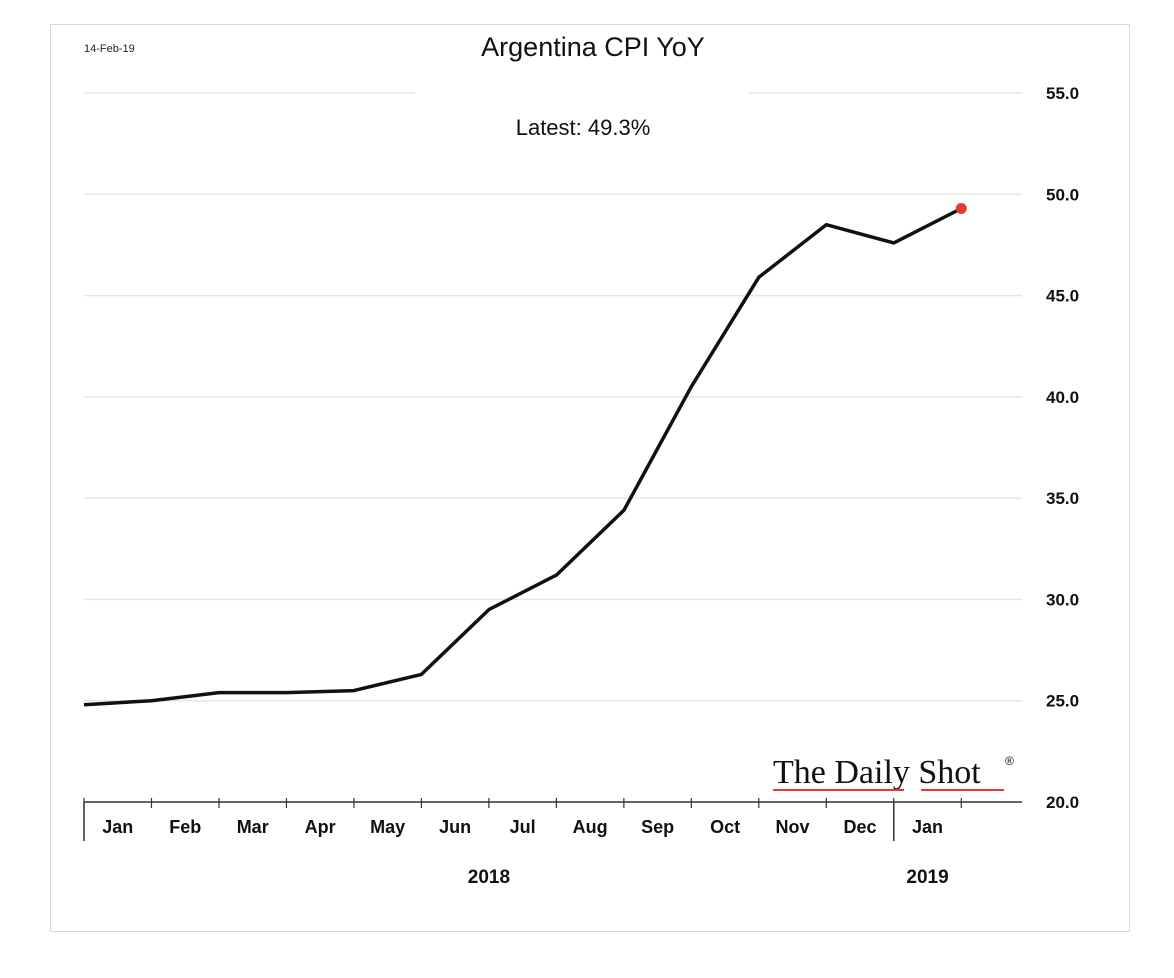 The width and height of the screenshot is (1174, 978). What do you see at coordinates (185, 827) in the screenshot?
I see `x-tick-label: Feb` at bounding box center [185, 827].